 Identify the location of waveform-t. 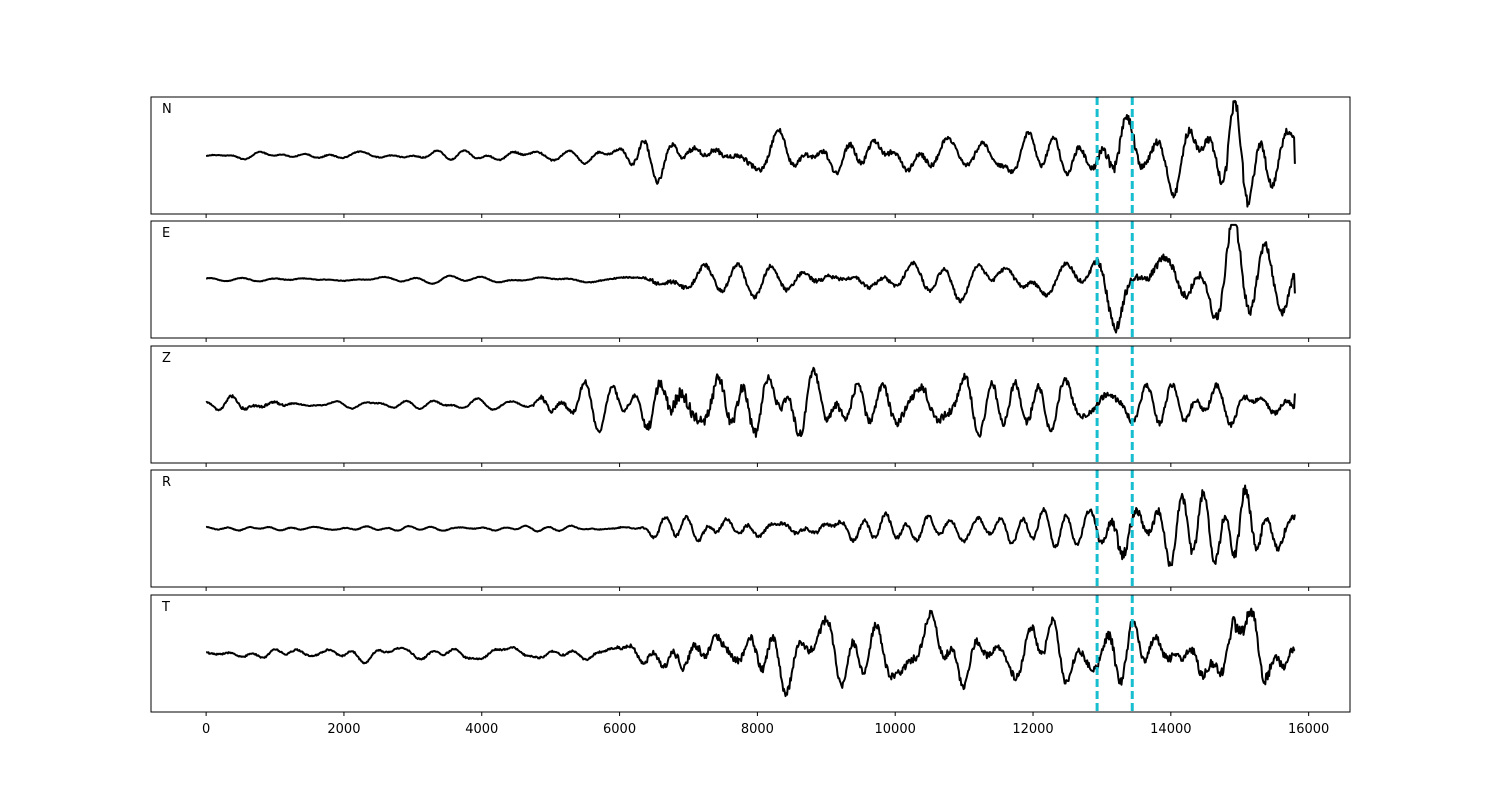
(750, 652).